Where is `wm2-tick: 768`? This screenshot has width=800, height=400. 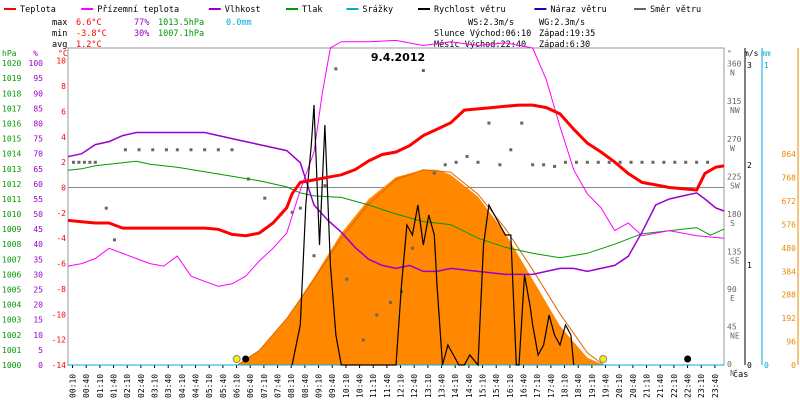
wm2-tick: 768 is located at coordinates (789, 178).